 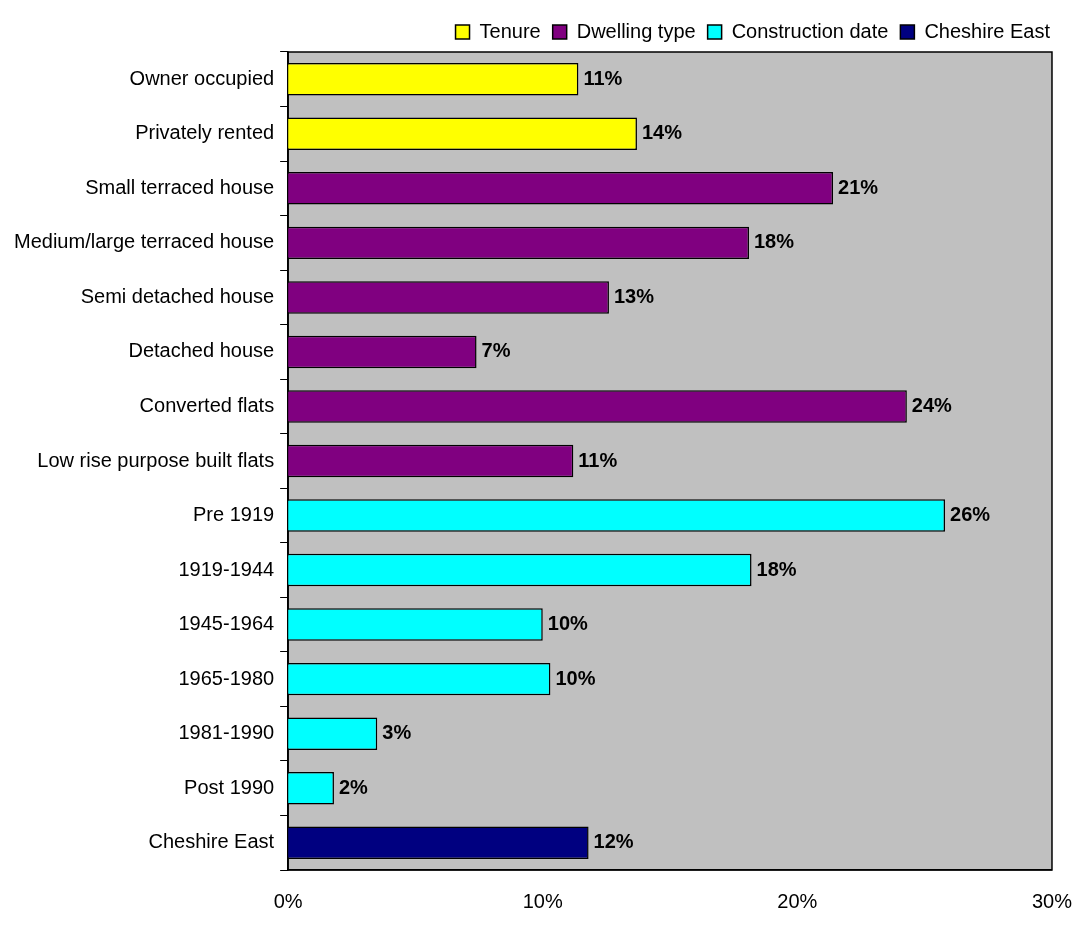 What do you see at coordinates (202, 77) in the screenshot?
I see `y-tick-label: Owner occupied` at bounding box center [202, 77].